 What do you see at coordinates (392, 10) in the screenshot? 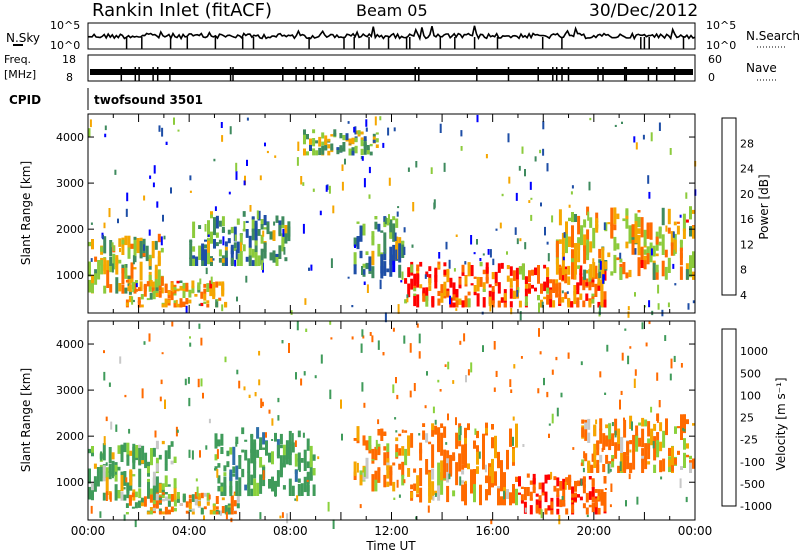
I see `beam-label: Beam 05` at bounding box center [392, 10].